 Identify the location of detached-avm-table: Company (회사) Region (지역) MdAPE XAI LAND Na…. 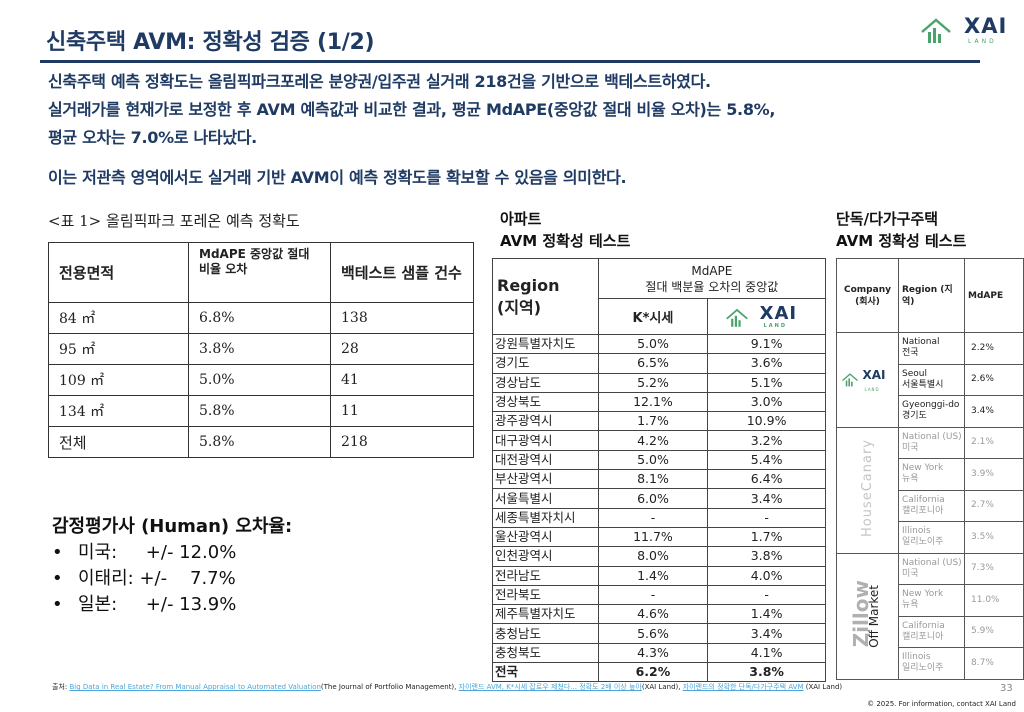
(930, 469).